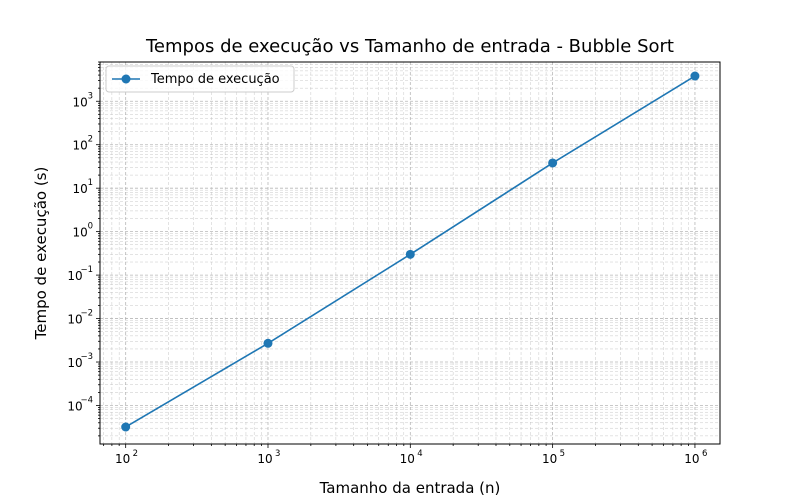 This screenshot has height=500, width=800. What do you see at coordinates (419, 454) in the screenshot?
I see `x-tick-label-exponent: 4` at bounding box center [419, 454].